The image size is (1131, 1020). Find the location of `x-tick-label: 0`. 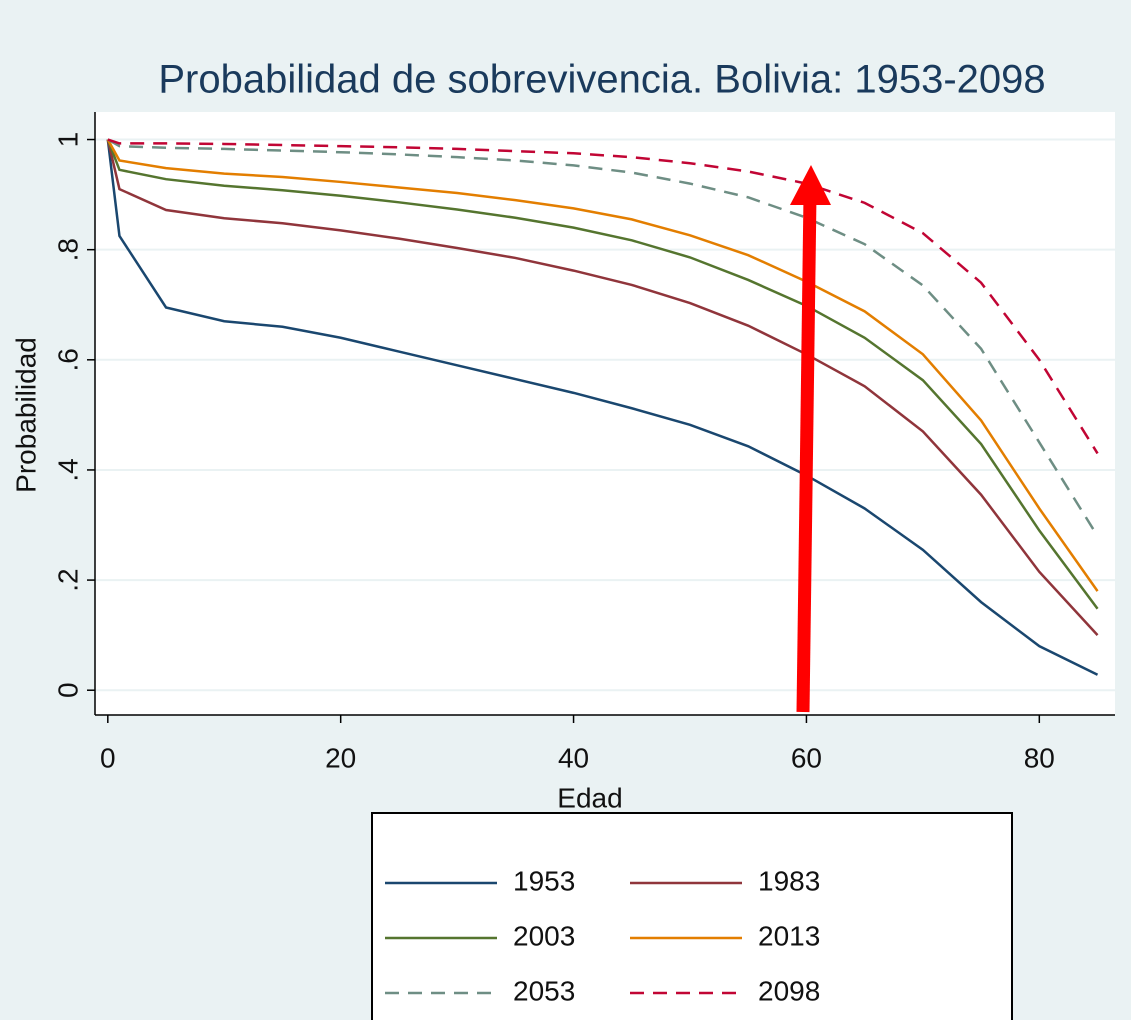

x-tick-label: 0 is located at coordinates (108, 757).